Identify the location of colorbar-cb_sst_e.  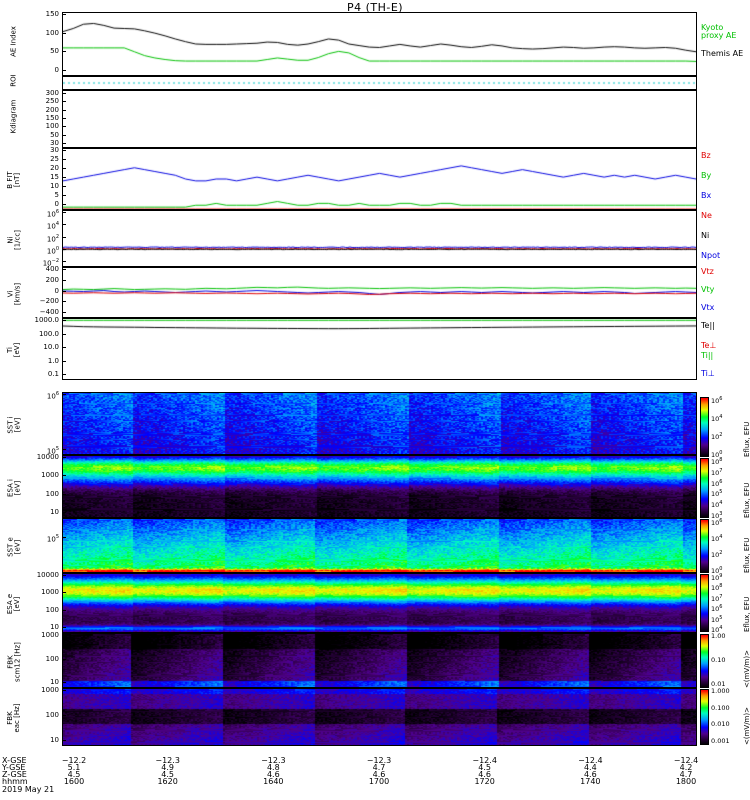
(704, 546).